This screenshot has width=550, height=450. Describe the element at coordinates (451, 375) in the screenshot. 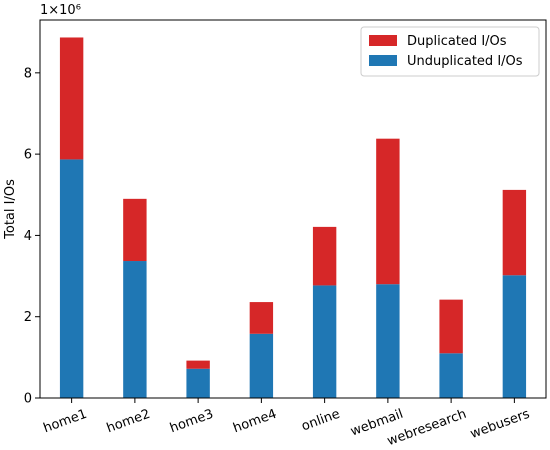

I see `bar-webresearch-unduplicated-i-os` at that location.